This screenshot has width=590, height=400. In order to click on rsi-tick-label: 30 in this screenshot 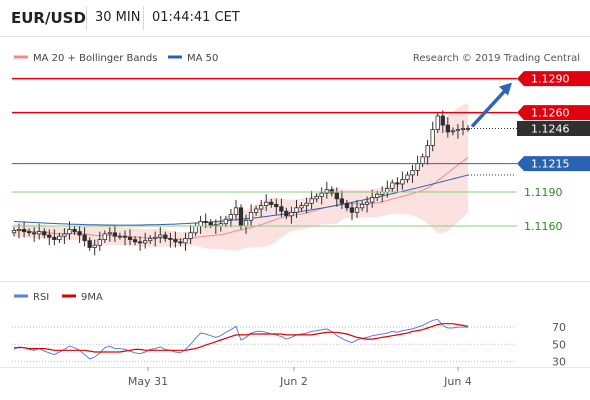, I will do `click(559, 361)`.